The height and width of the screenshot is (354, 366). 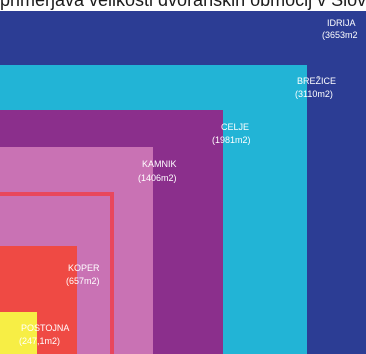 What do you see at coordinates (157, 178) in the screenshot?
I see `label-value-kamnik: (1406m2)` at bounding box center [157, 178].